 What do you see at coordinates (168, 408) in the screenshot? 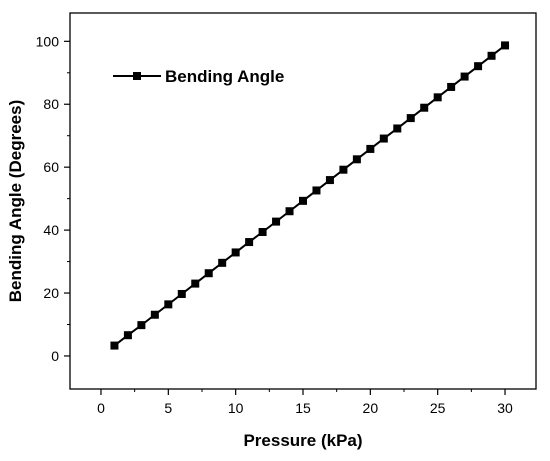
I see `x-tick-label: 5` at bounding box center [168, 408].